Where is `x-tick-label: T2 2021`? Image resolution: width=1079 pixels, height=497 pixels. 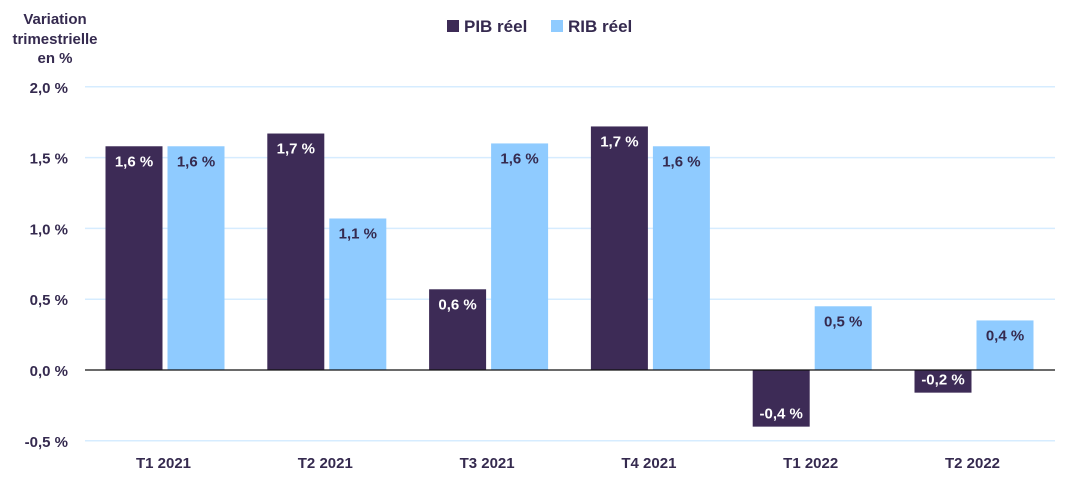
x-tick-label: T2 2021 is located at coordinates (325, 463).